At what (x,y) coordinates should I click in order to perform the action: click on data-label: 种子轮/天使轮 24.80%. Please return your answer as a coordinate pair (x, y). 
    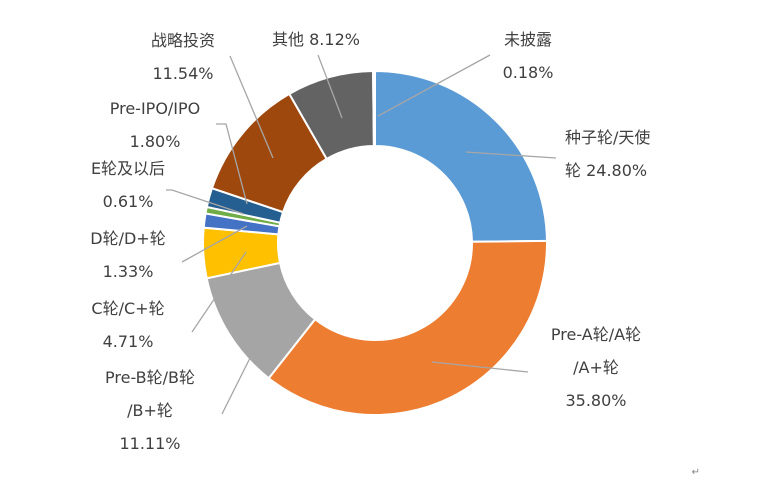
    Looking at the image, I should click on (607, 154).